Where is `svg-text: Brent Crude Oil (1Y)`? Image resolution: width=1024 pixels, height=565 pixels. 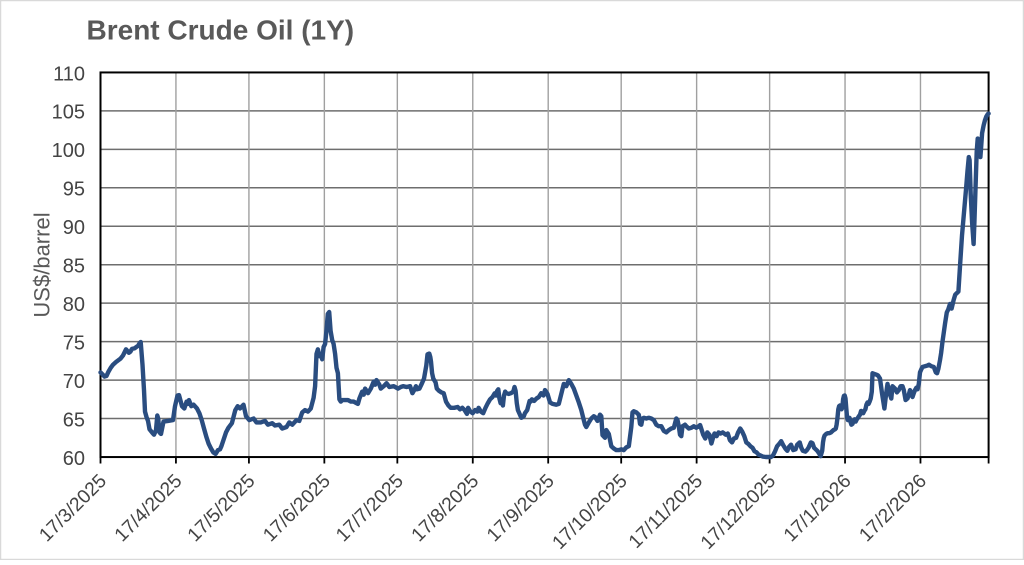 svg-text: Brent Crude Oil (1Y) is located at coordinates (221, 30).